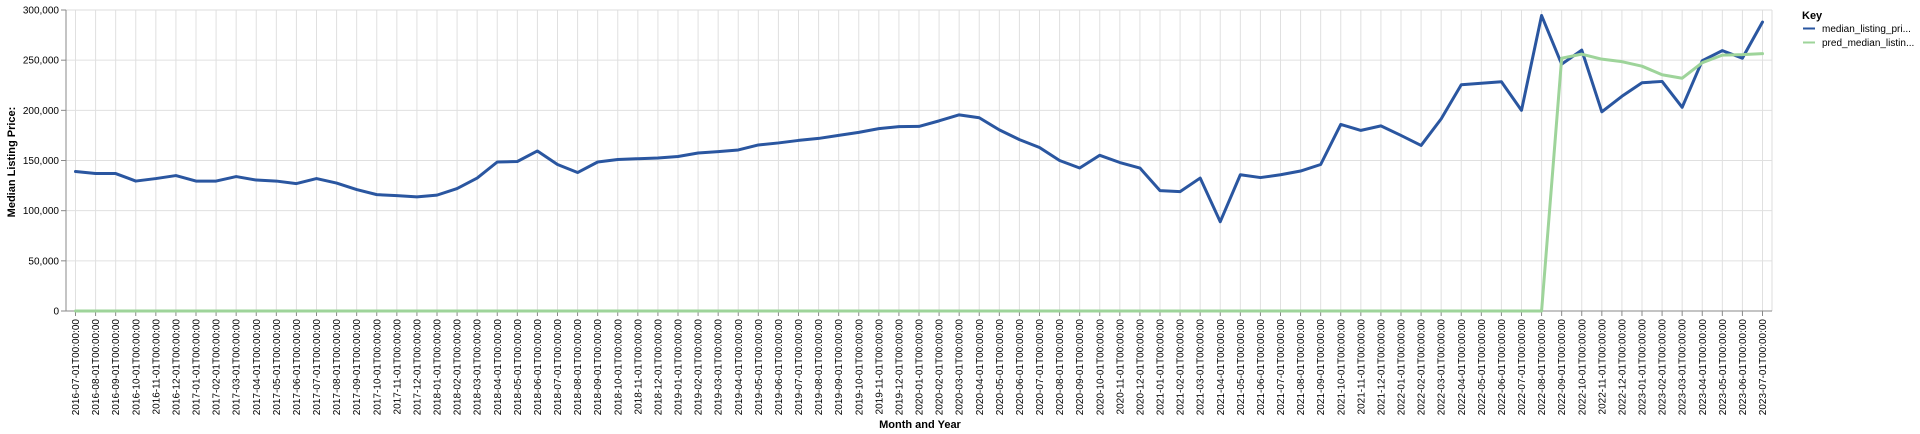 The height and width of the screenshot is (434, 1920). What do you see at coordinates (1241, 367) in the screenshot?
I see `x-tick-label: 2021-05-01T00:00:00` at bounding box center [1241, 367].